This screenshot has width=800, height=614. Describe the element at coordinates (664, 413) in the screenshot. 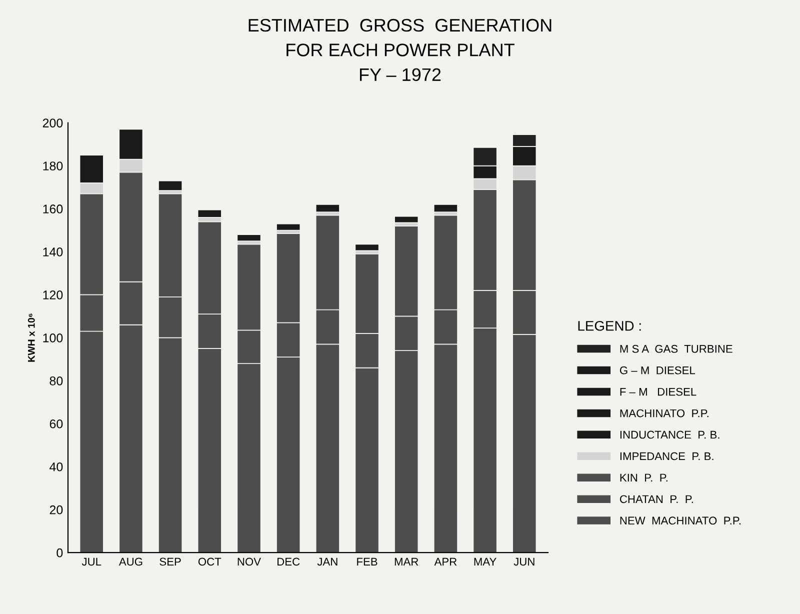

I see `legend-label: MACHINATO P.P.` at that location.